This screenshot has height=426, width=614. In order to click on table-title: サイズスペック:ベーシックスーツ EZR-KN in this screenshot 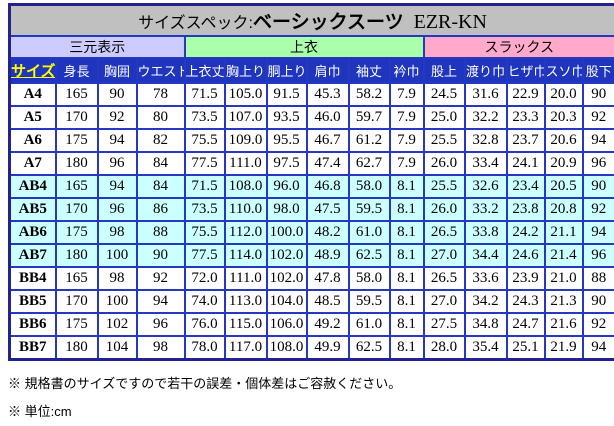, I will do `click(311, 20)`.